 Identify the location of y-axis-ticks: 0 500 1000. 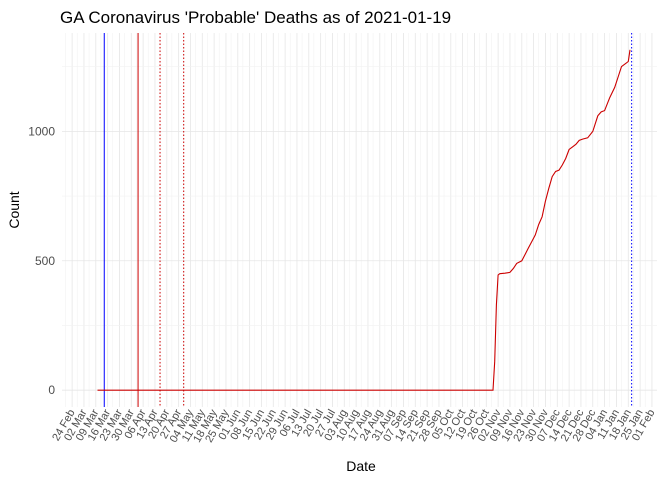
(41, 260).